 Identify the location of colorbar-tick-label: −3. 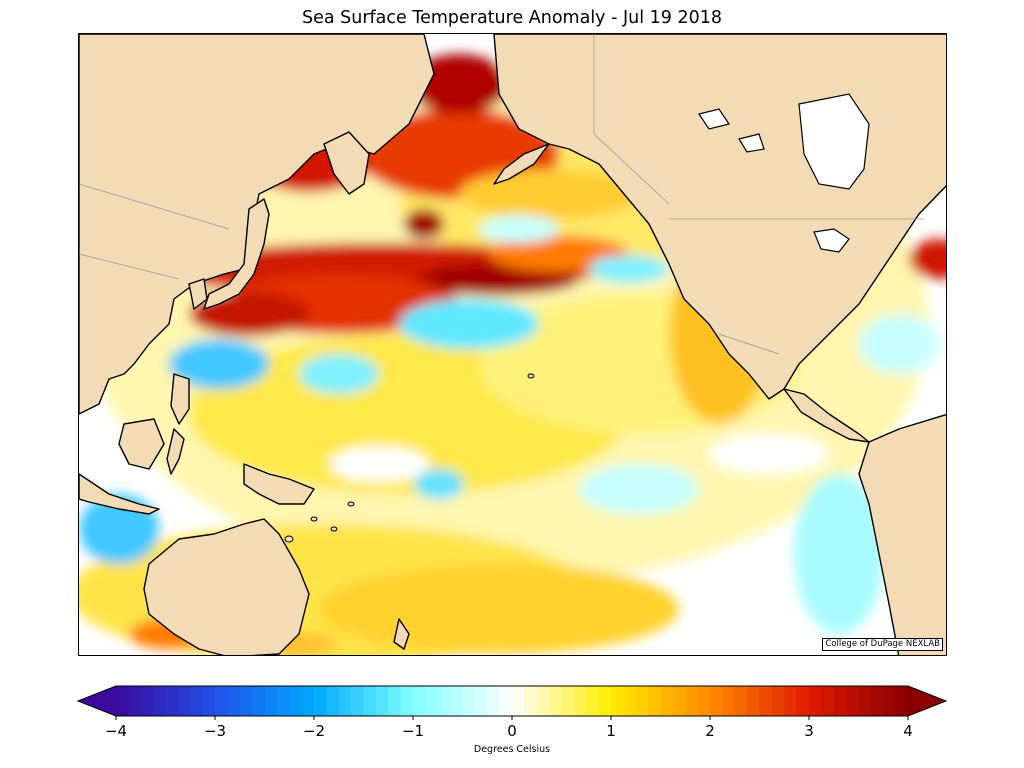
(215, 731).